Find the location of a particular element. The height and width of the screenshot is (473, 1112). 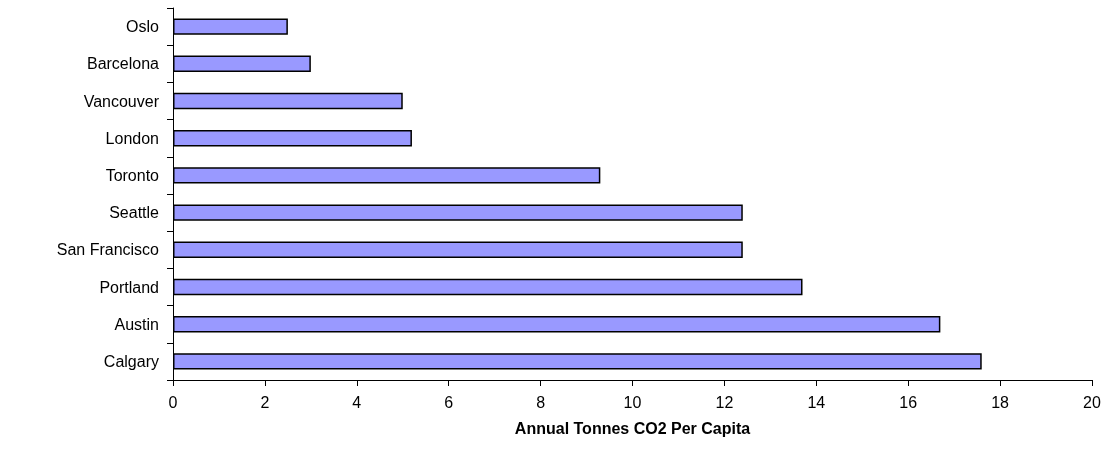

x-tick-label: 0 is located at coordinates (173, 402).